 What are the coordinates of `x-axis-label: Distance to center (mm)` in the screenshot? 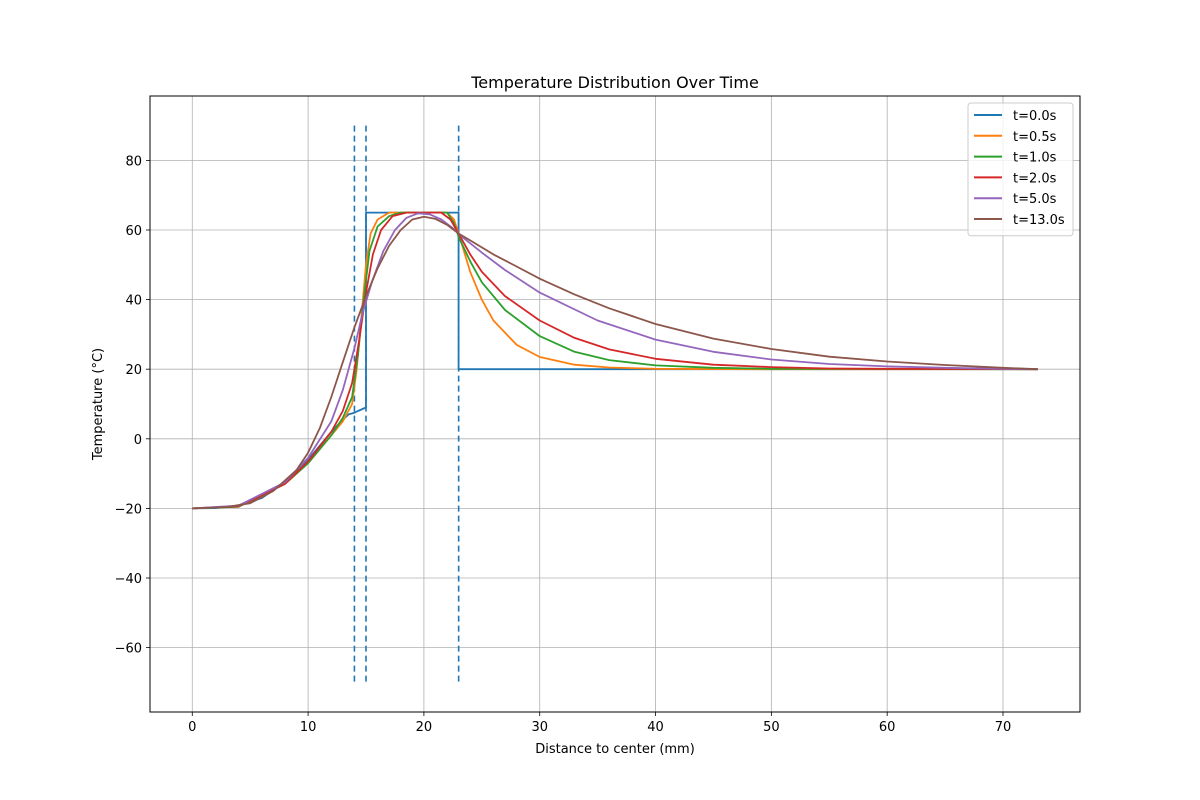 It's located at (615, 749).